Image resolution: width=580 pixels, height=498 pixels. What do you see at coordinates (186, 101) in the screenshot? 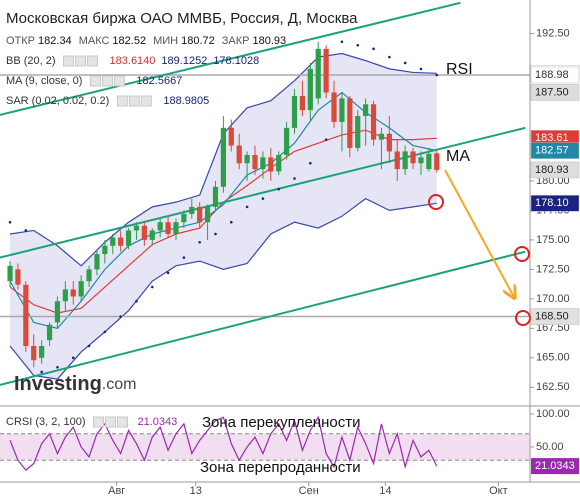
I see `indicator-value: 188.9805` at bounding box center [186, 101].